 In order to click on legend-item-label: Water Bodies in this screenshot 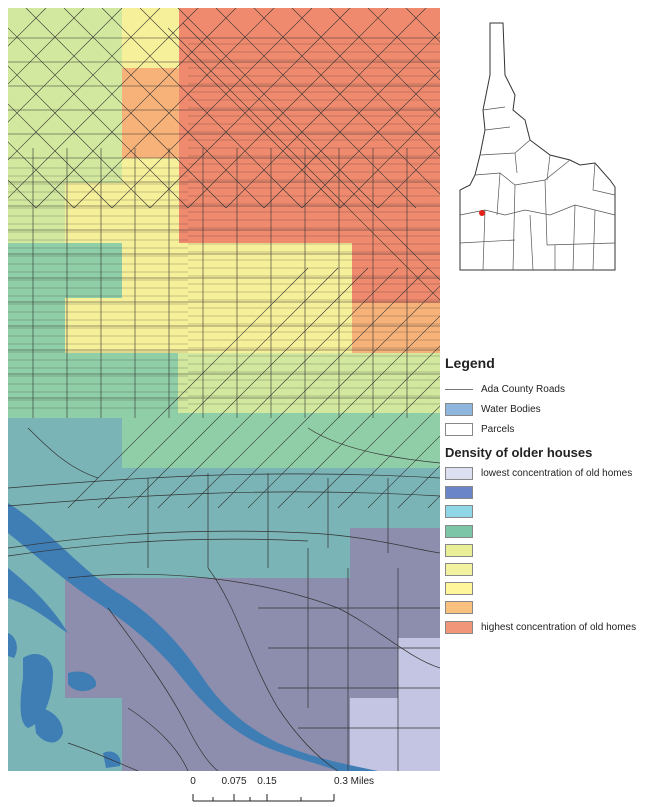, I will do `click(511, 409)`.